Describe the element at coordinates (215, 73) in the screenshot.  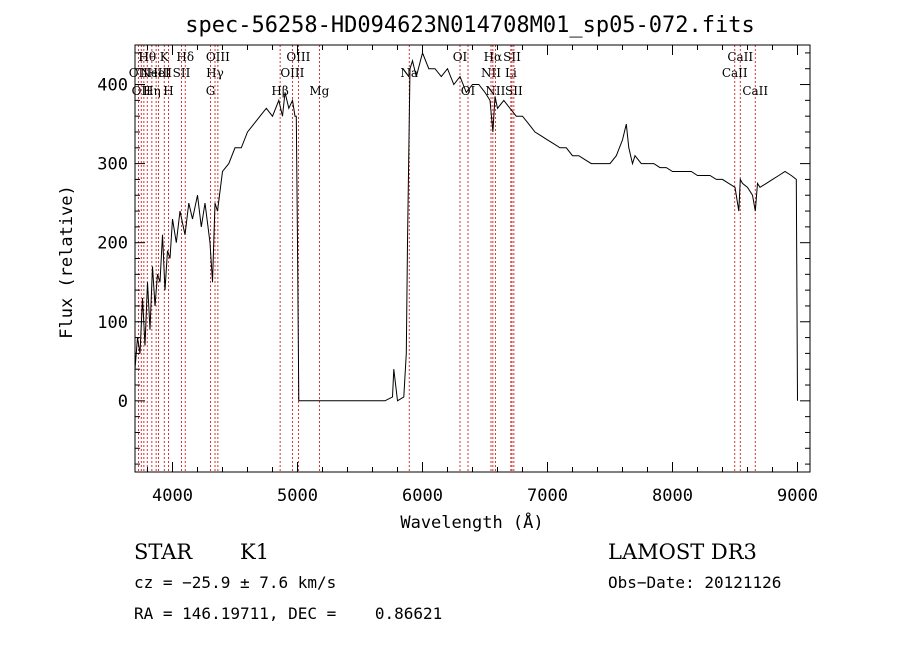
I see `line-marker-label: Hγ` at that location.